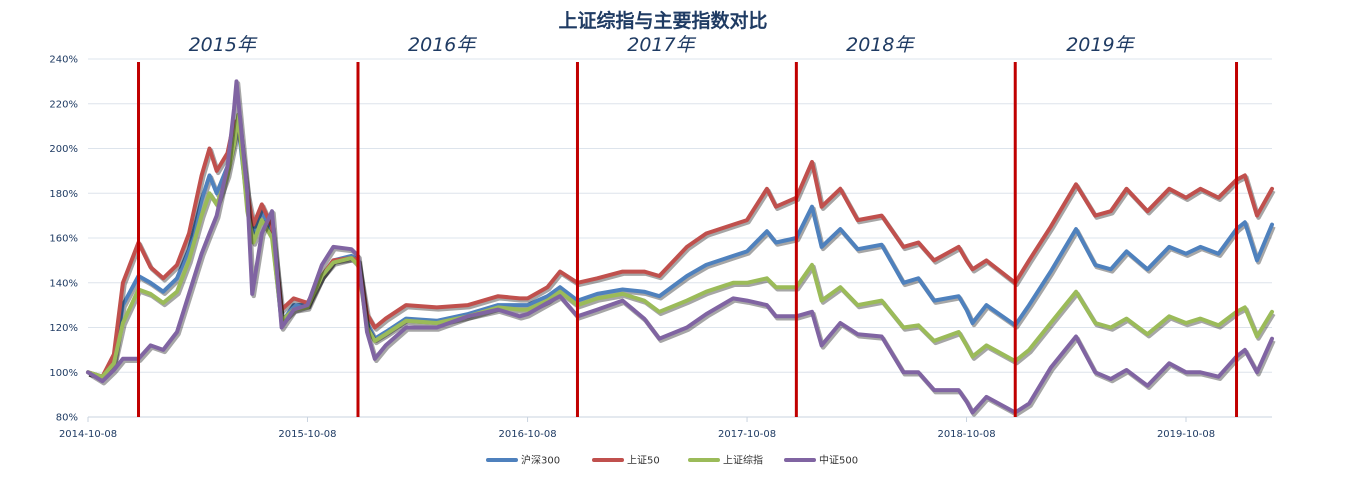 The height and width of the screenshot is (477, 1366). I want to click on x-tick-label-2018-10-08: 2018-10-08, so click(966, 434).